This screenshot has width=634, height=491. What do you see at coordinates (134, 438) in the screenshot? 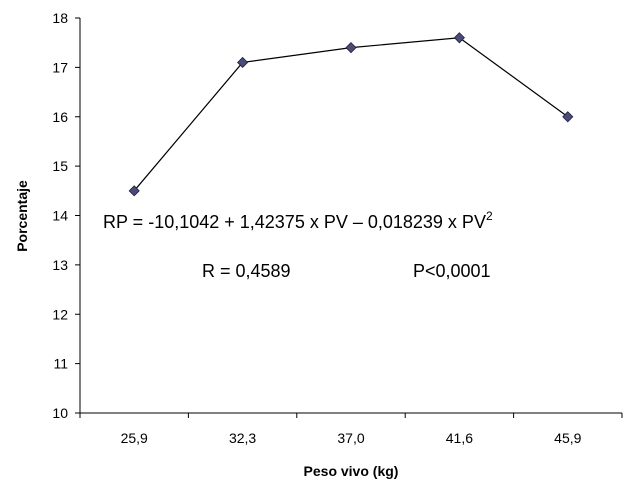
I see `x-tick-label: 25,9` at bounding box center [134, 438].